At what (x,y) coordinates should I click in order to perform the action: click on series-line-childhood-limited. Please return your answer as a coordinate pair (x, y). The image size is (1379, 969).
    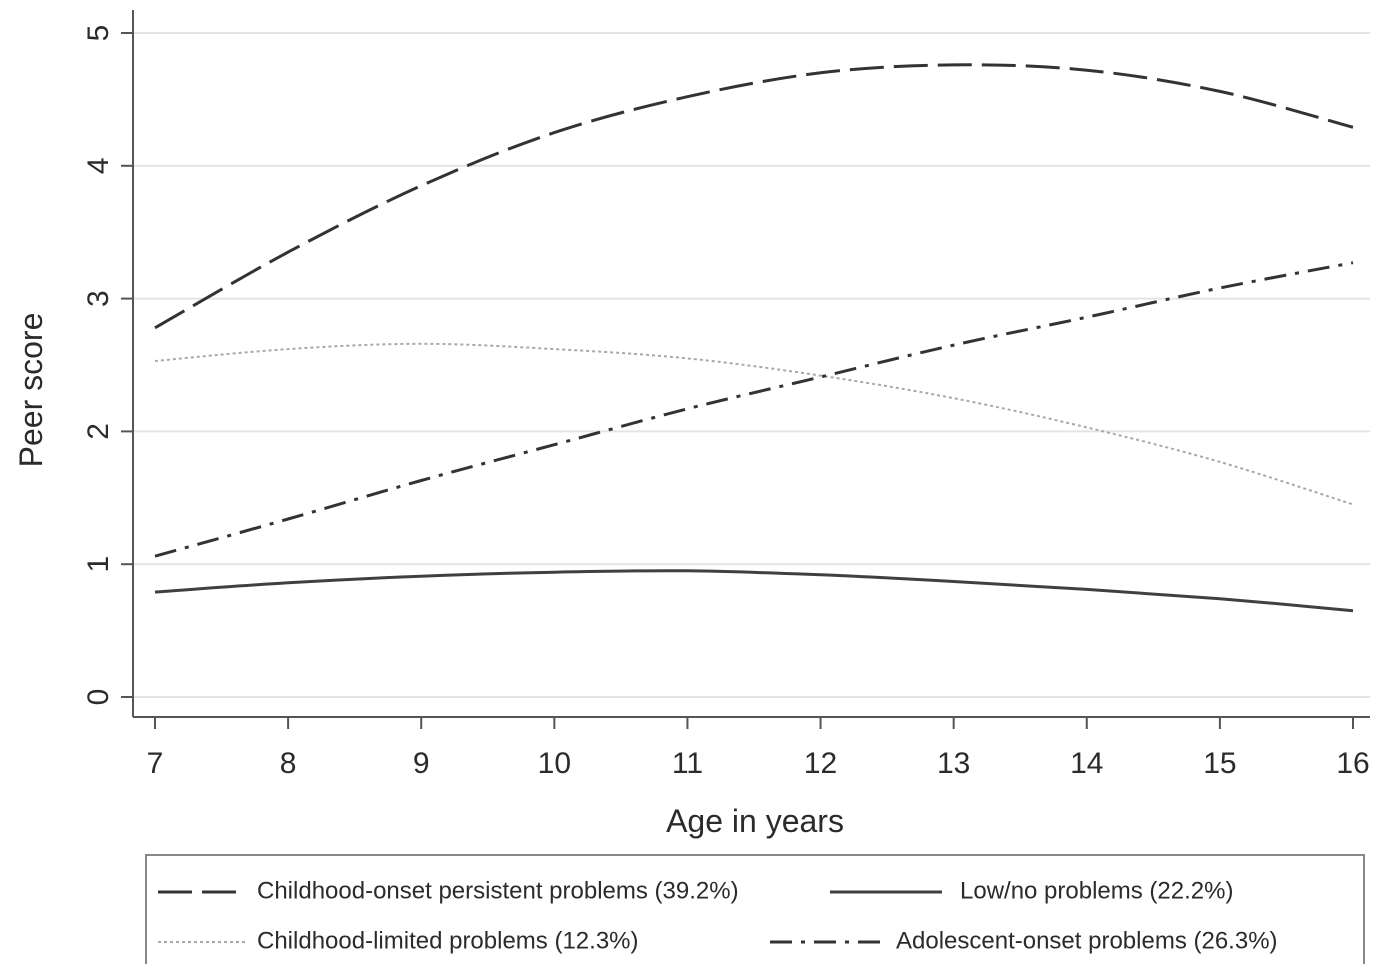
    Looking at the image, I should click on (754, 424).